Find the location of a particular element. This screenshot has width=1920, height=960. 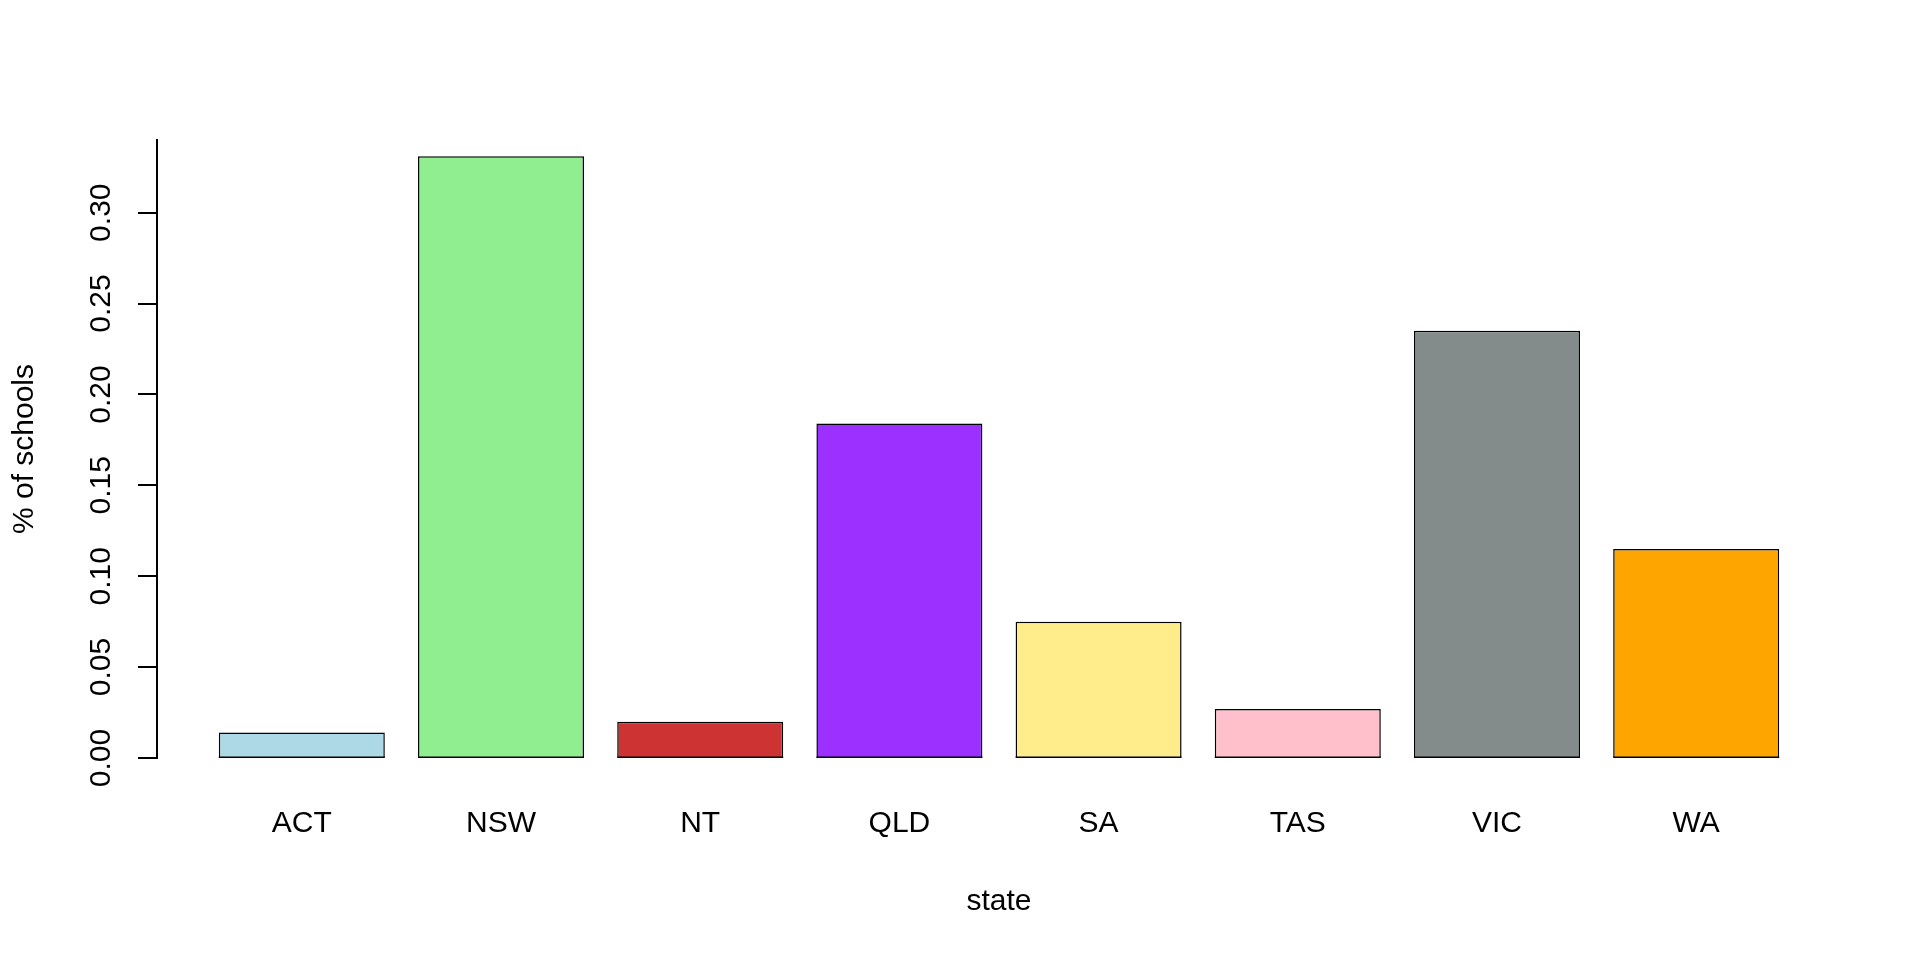

x-tick-label: WA is located at coordinates (1696, 822).